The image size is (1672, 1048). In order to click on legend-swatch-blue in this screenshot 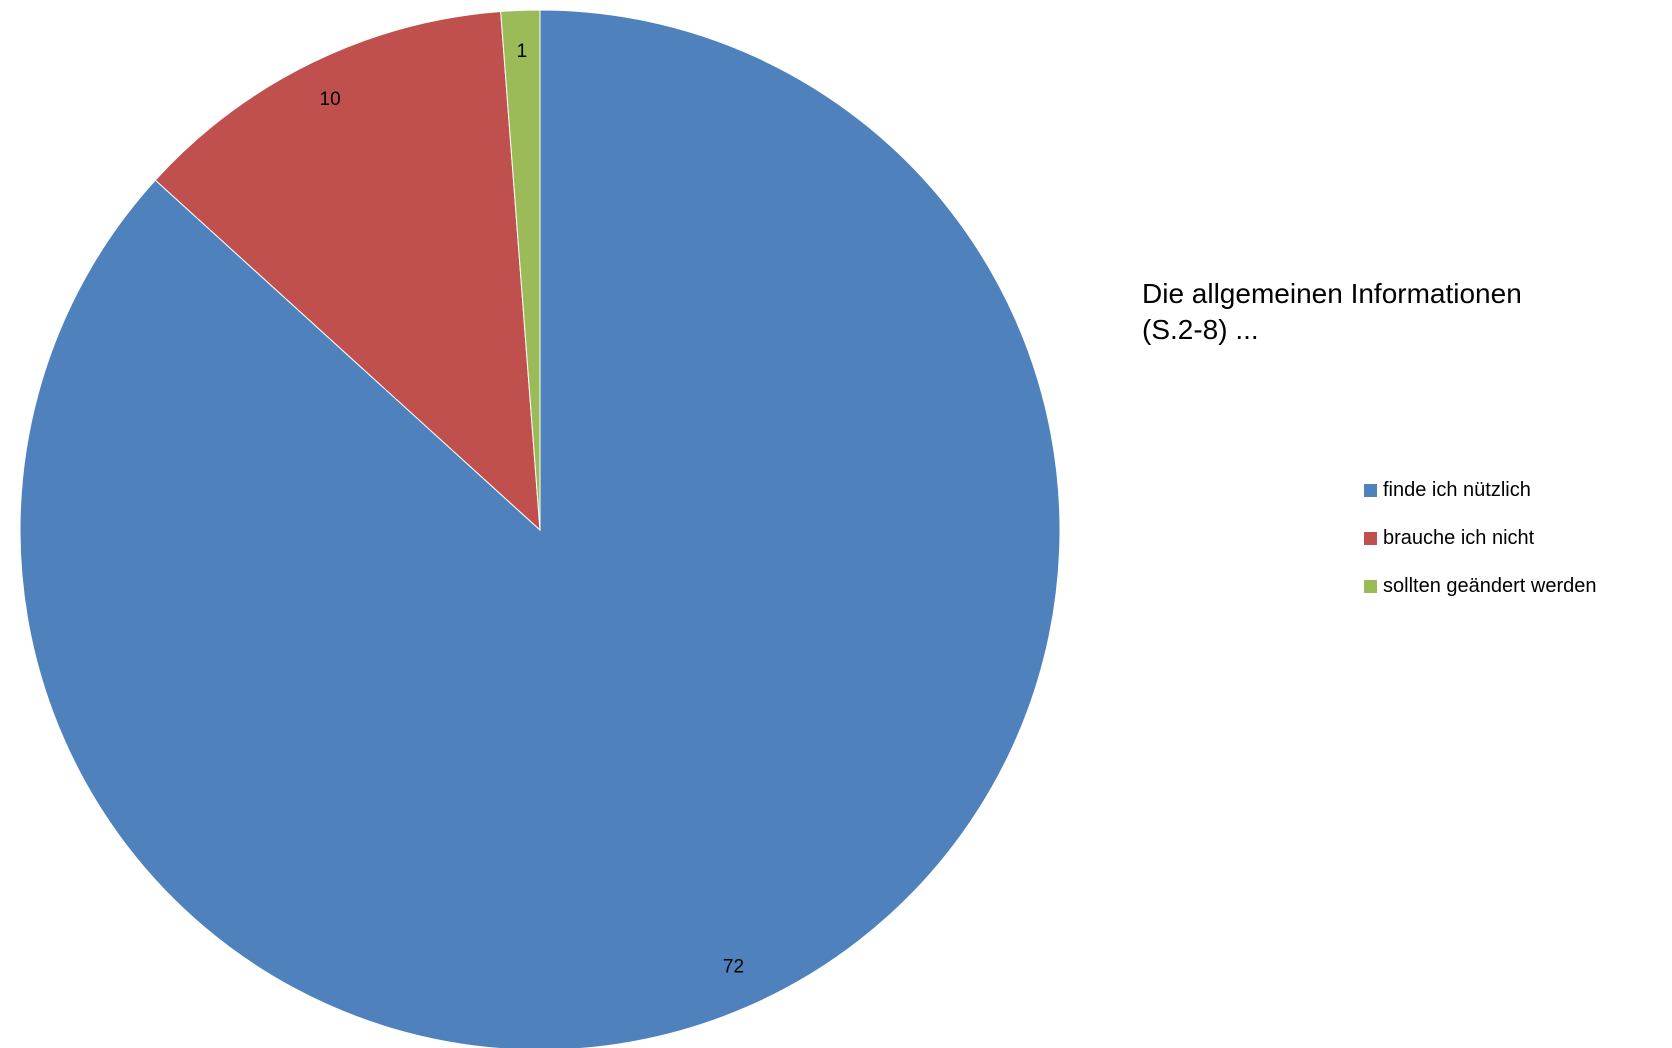, I will do `click(1370, 490)`.